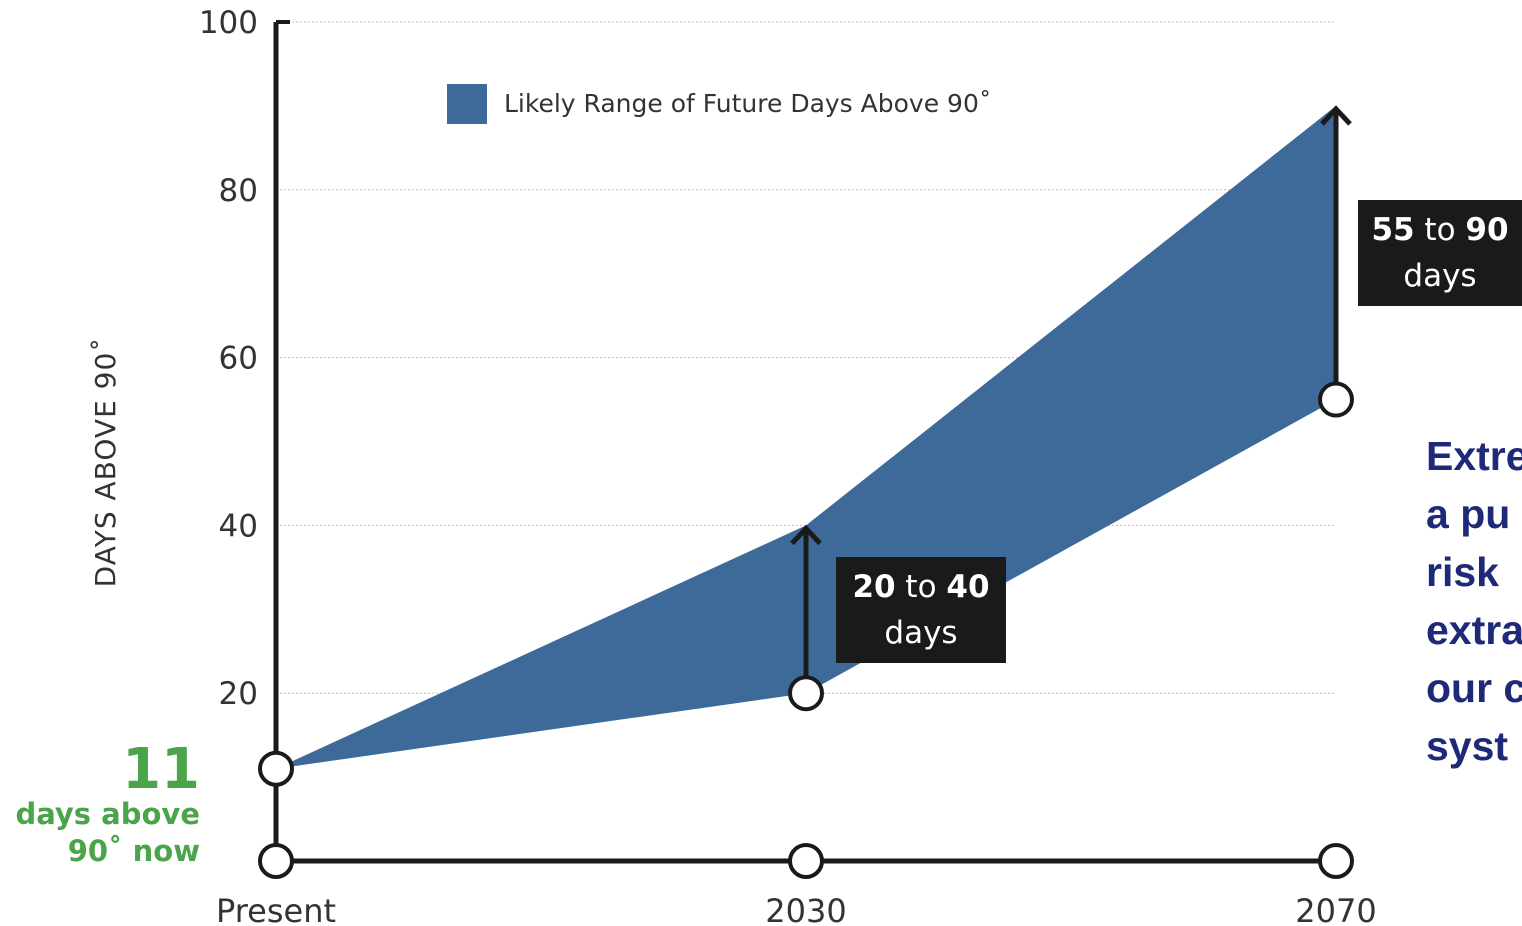 Image resolution: width=1522 pixels, height=926 pixels. I want to click on data-point-2070, so click(1336, 399).